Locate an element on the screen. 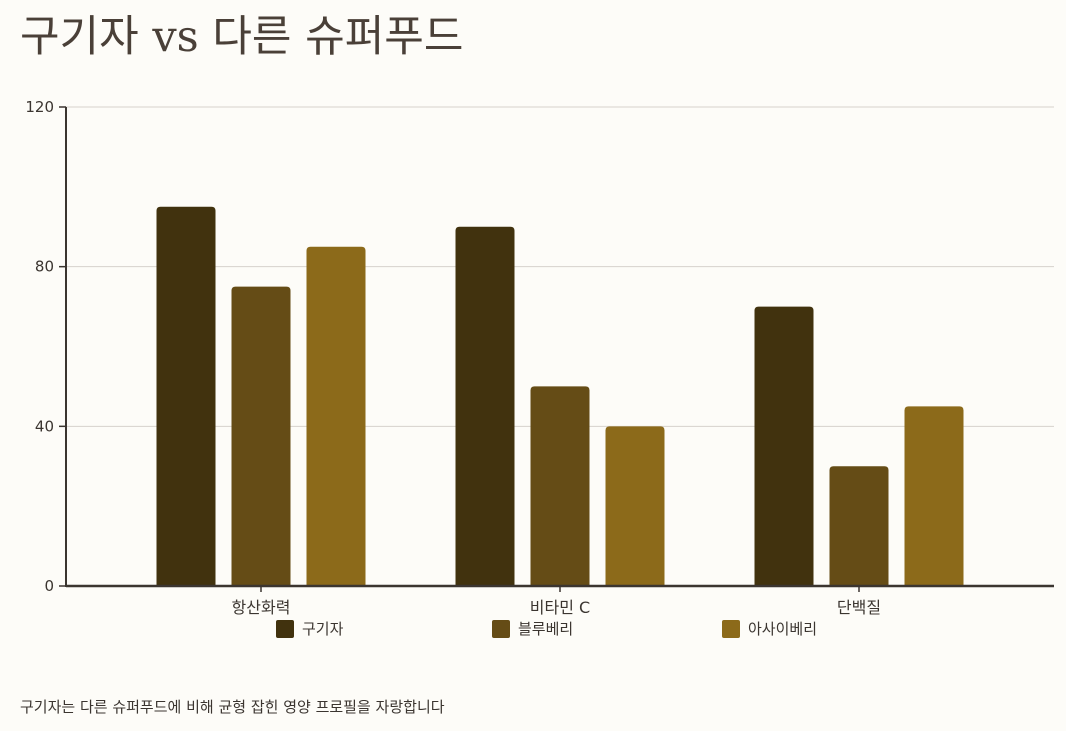 The width and height of the screenshot is (1066, 731). x-tick-label: 비타민 C is located at coordinates (560, 607).